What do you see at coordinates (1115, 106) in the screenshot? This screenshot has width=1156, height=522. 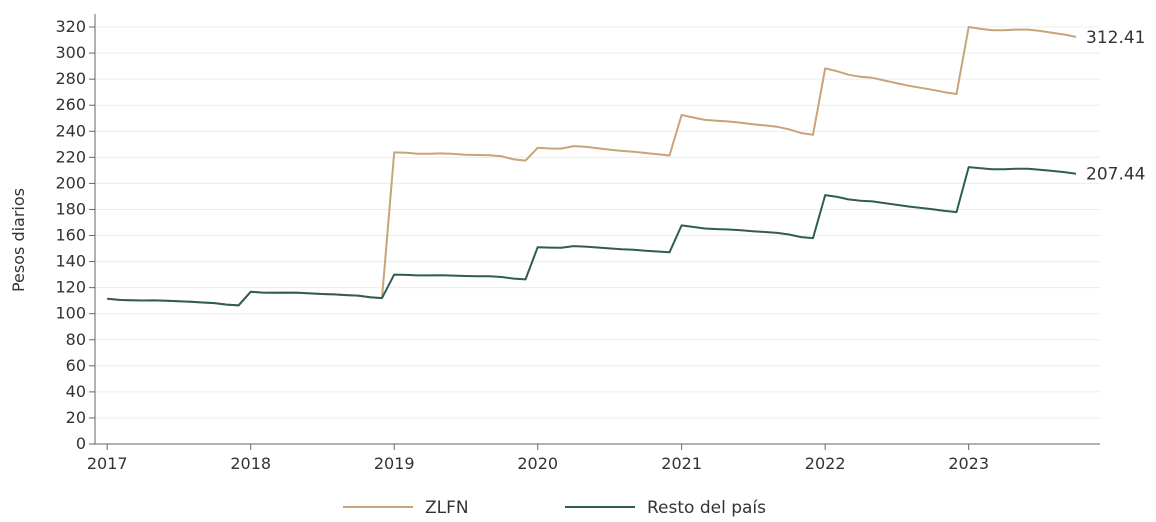 I see `end-labels: 312.41 207.44` at bounding box center [1115, 106].